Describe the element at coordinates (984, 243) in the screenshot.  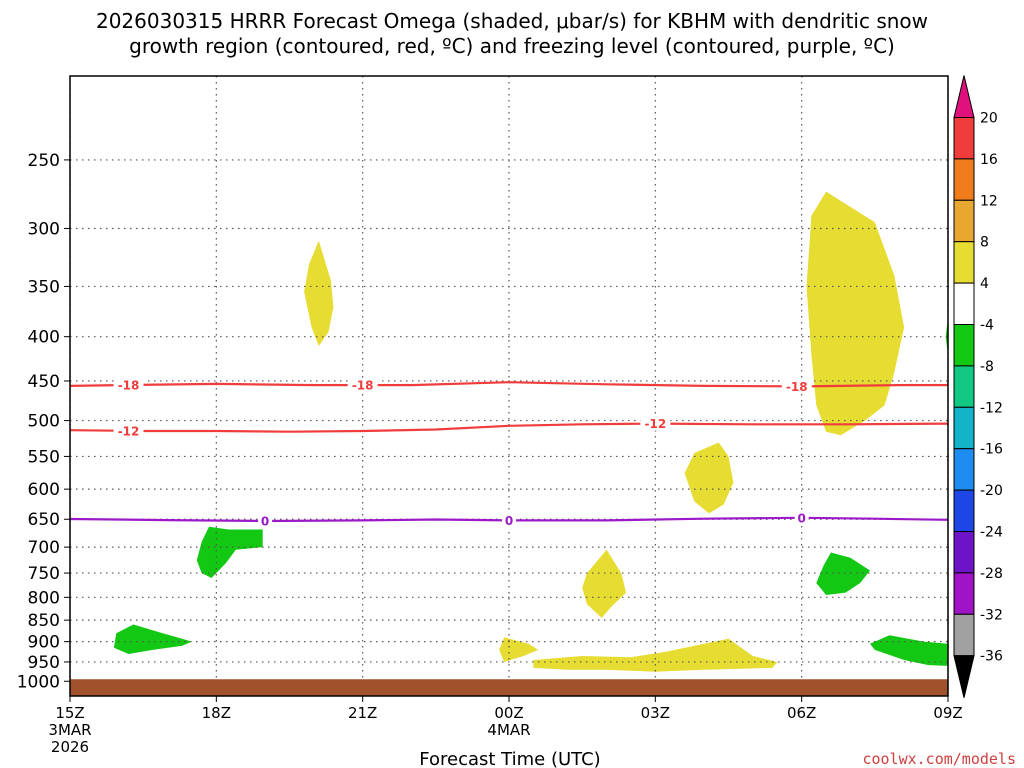
I see `colorbar-label-3: 8` at that location.